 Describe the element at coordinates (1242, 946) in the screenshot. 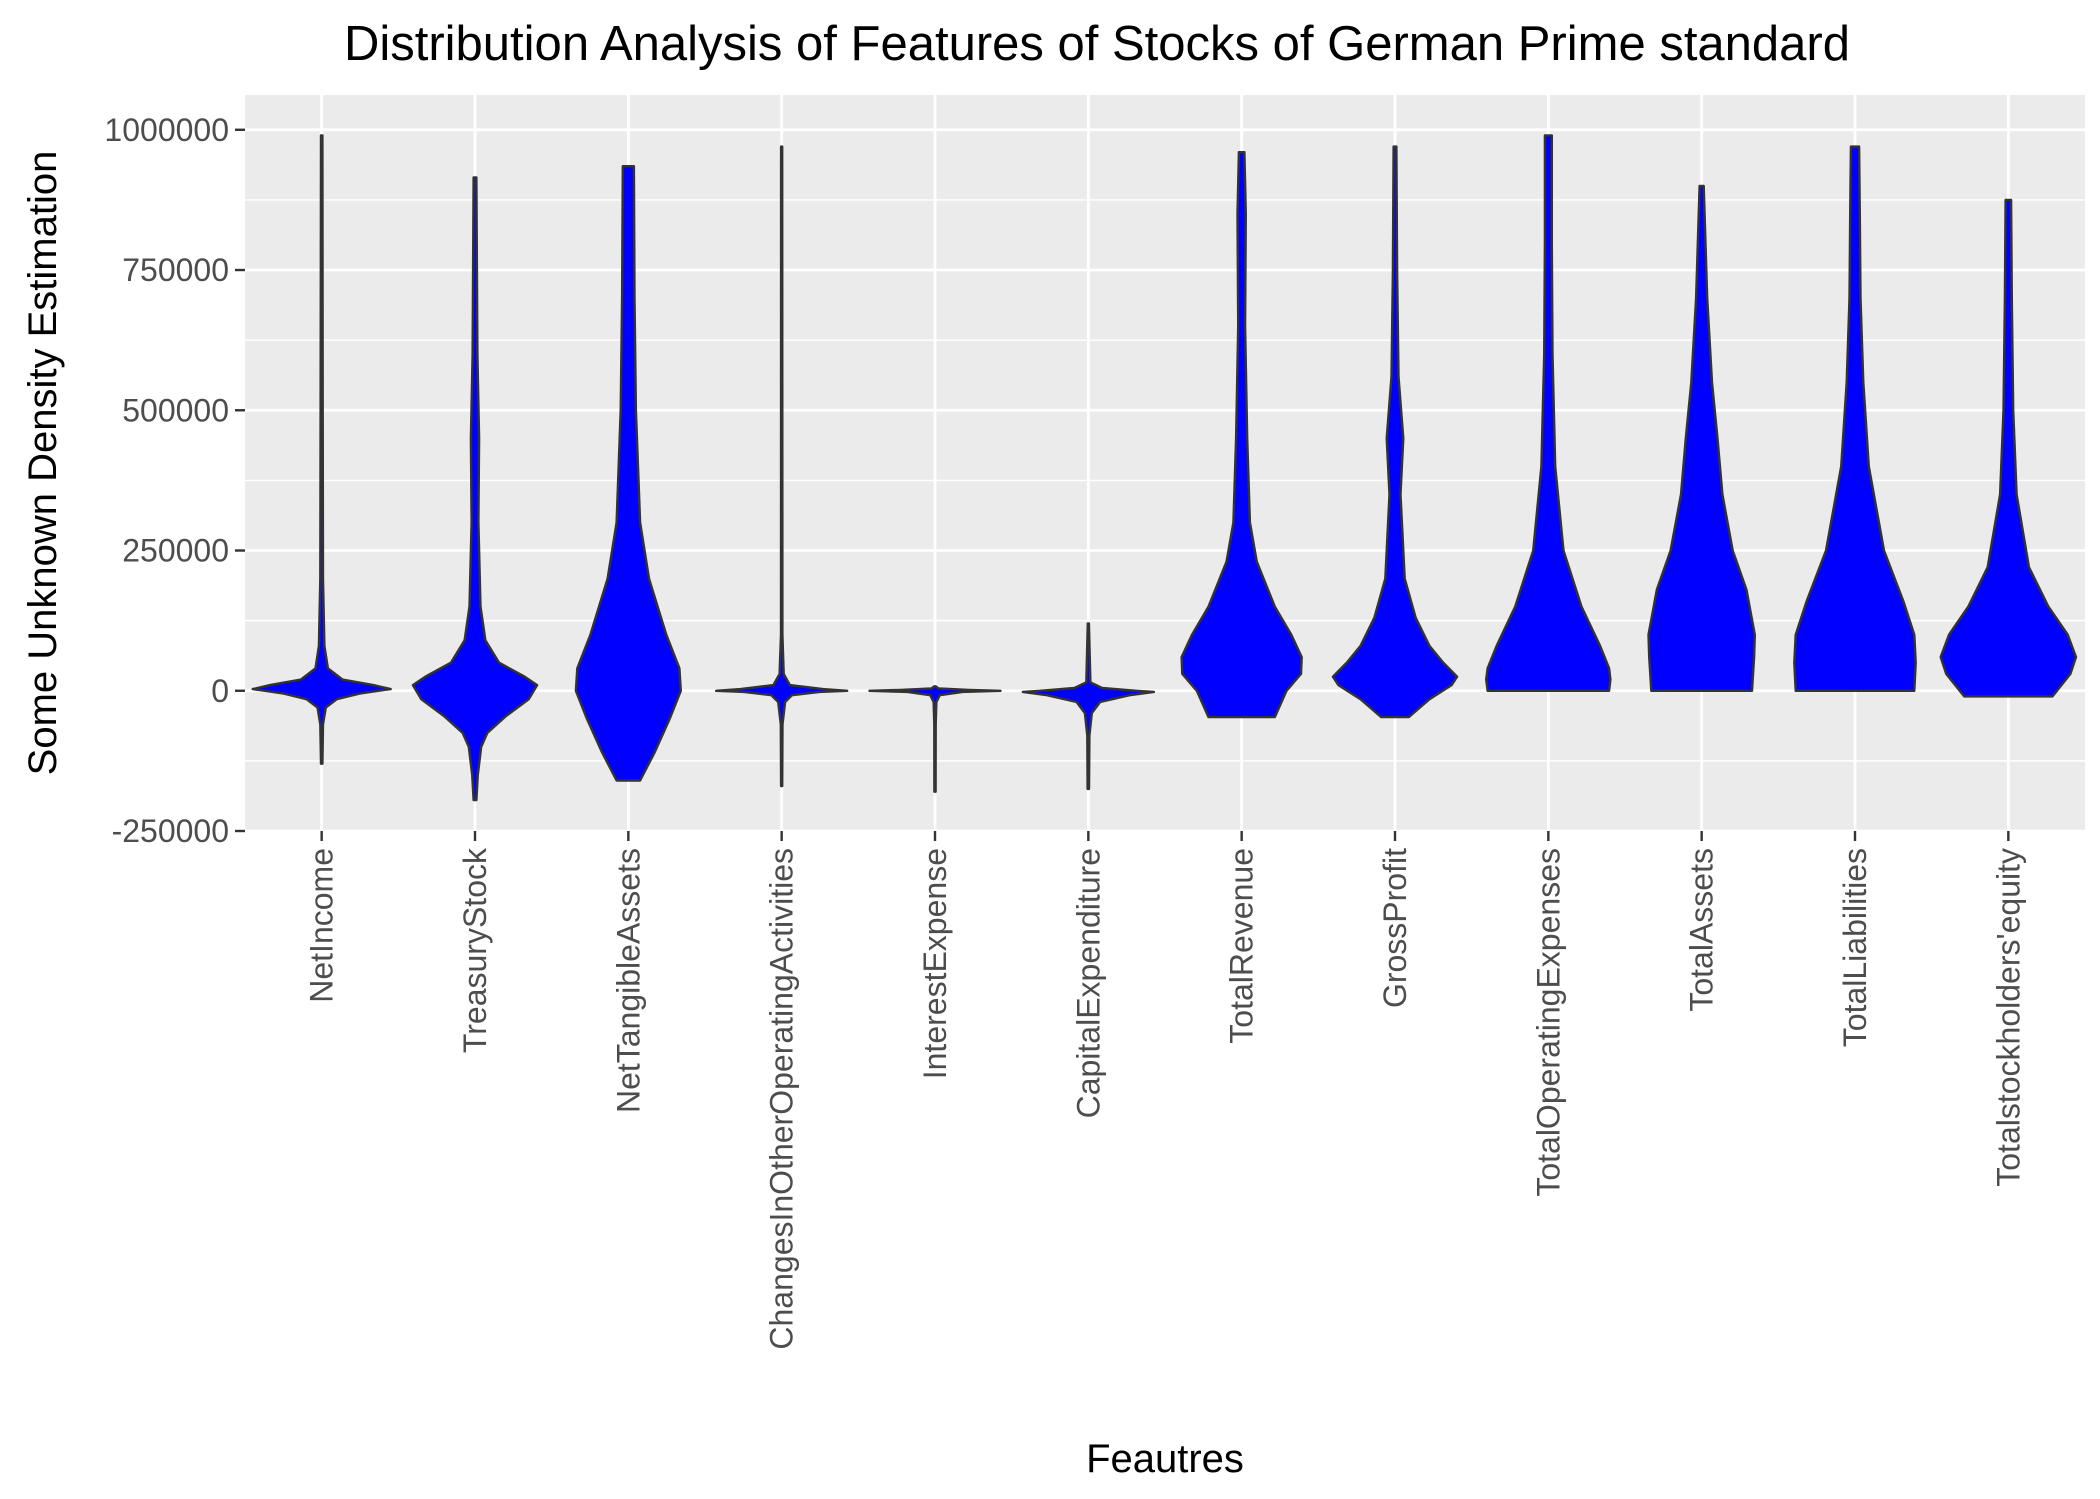

I see `x-tick-label: TotalRevenue` at that location.